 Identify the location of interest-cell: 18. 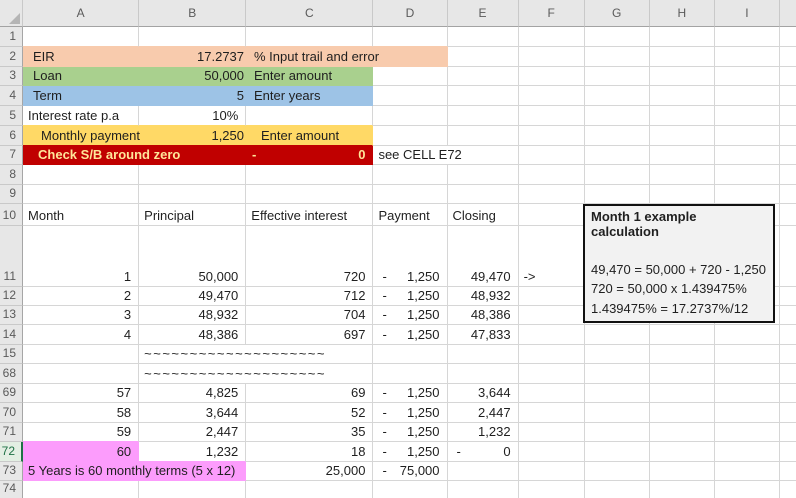
(310, 452).